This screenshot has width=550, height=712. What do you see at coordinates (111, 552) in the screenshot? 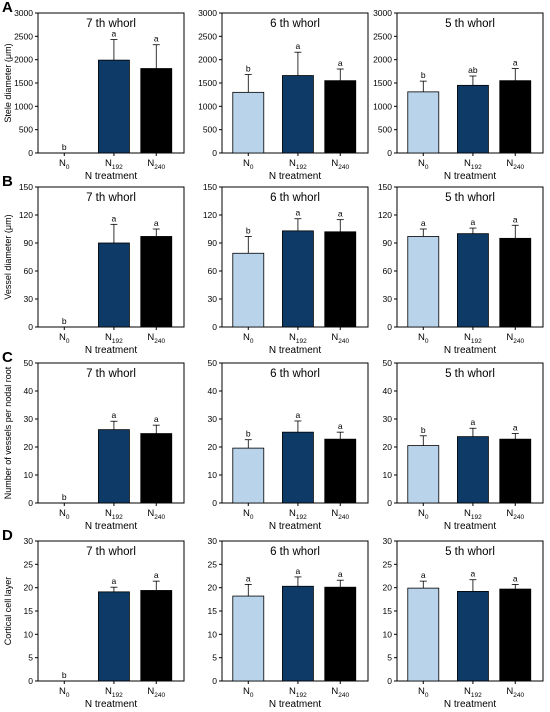
I see `panel-title: 7 th whorl` at bounding box center [111, 552].